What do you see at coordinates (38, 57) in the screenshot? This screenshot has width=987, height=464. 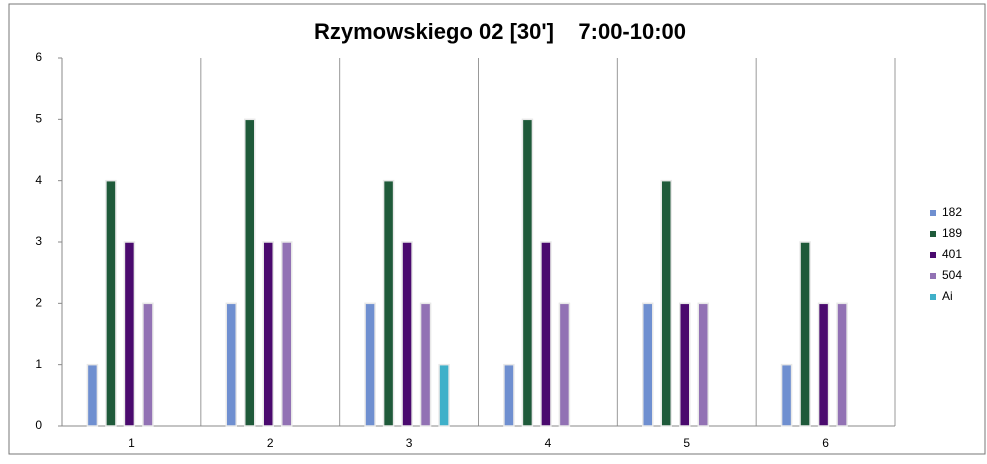 I see `y-tick-label: 6` at bounding box center [38, 57].